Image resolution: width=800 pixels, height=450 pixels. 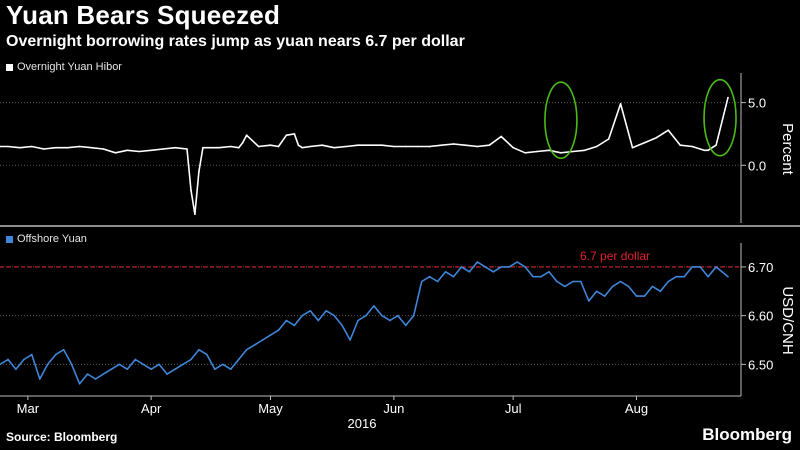 I want to click on legend-hibor-swatch, so click(x=9, y=67).